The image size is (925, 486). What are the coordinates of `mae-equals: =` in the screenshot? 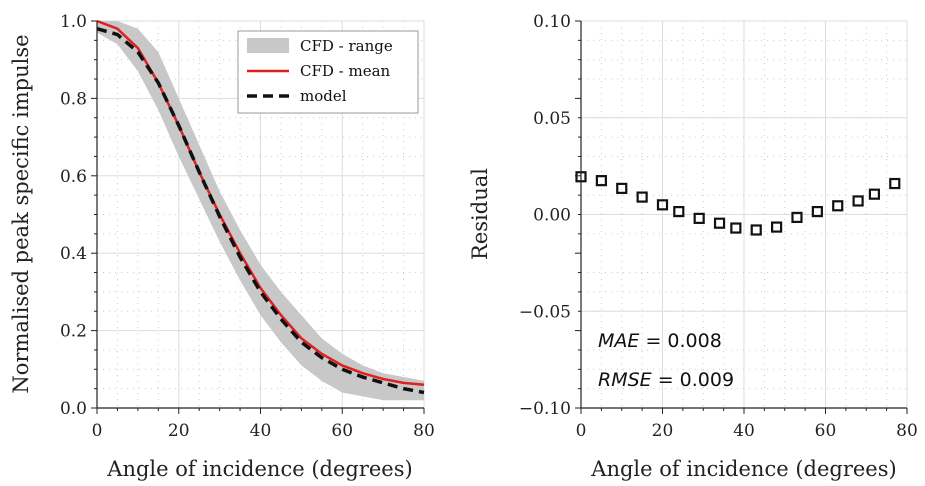 It's located at (653, 341).